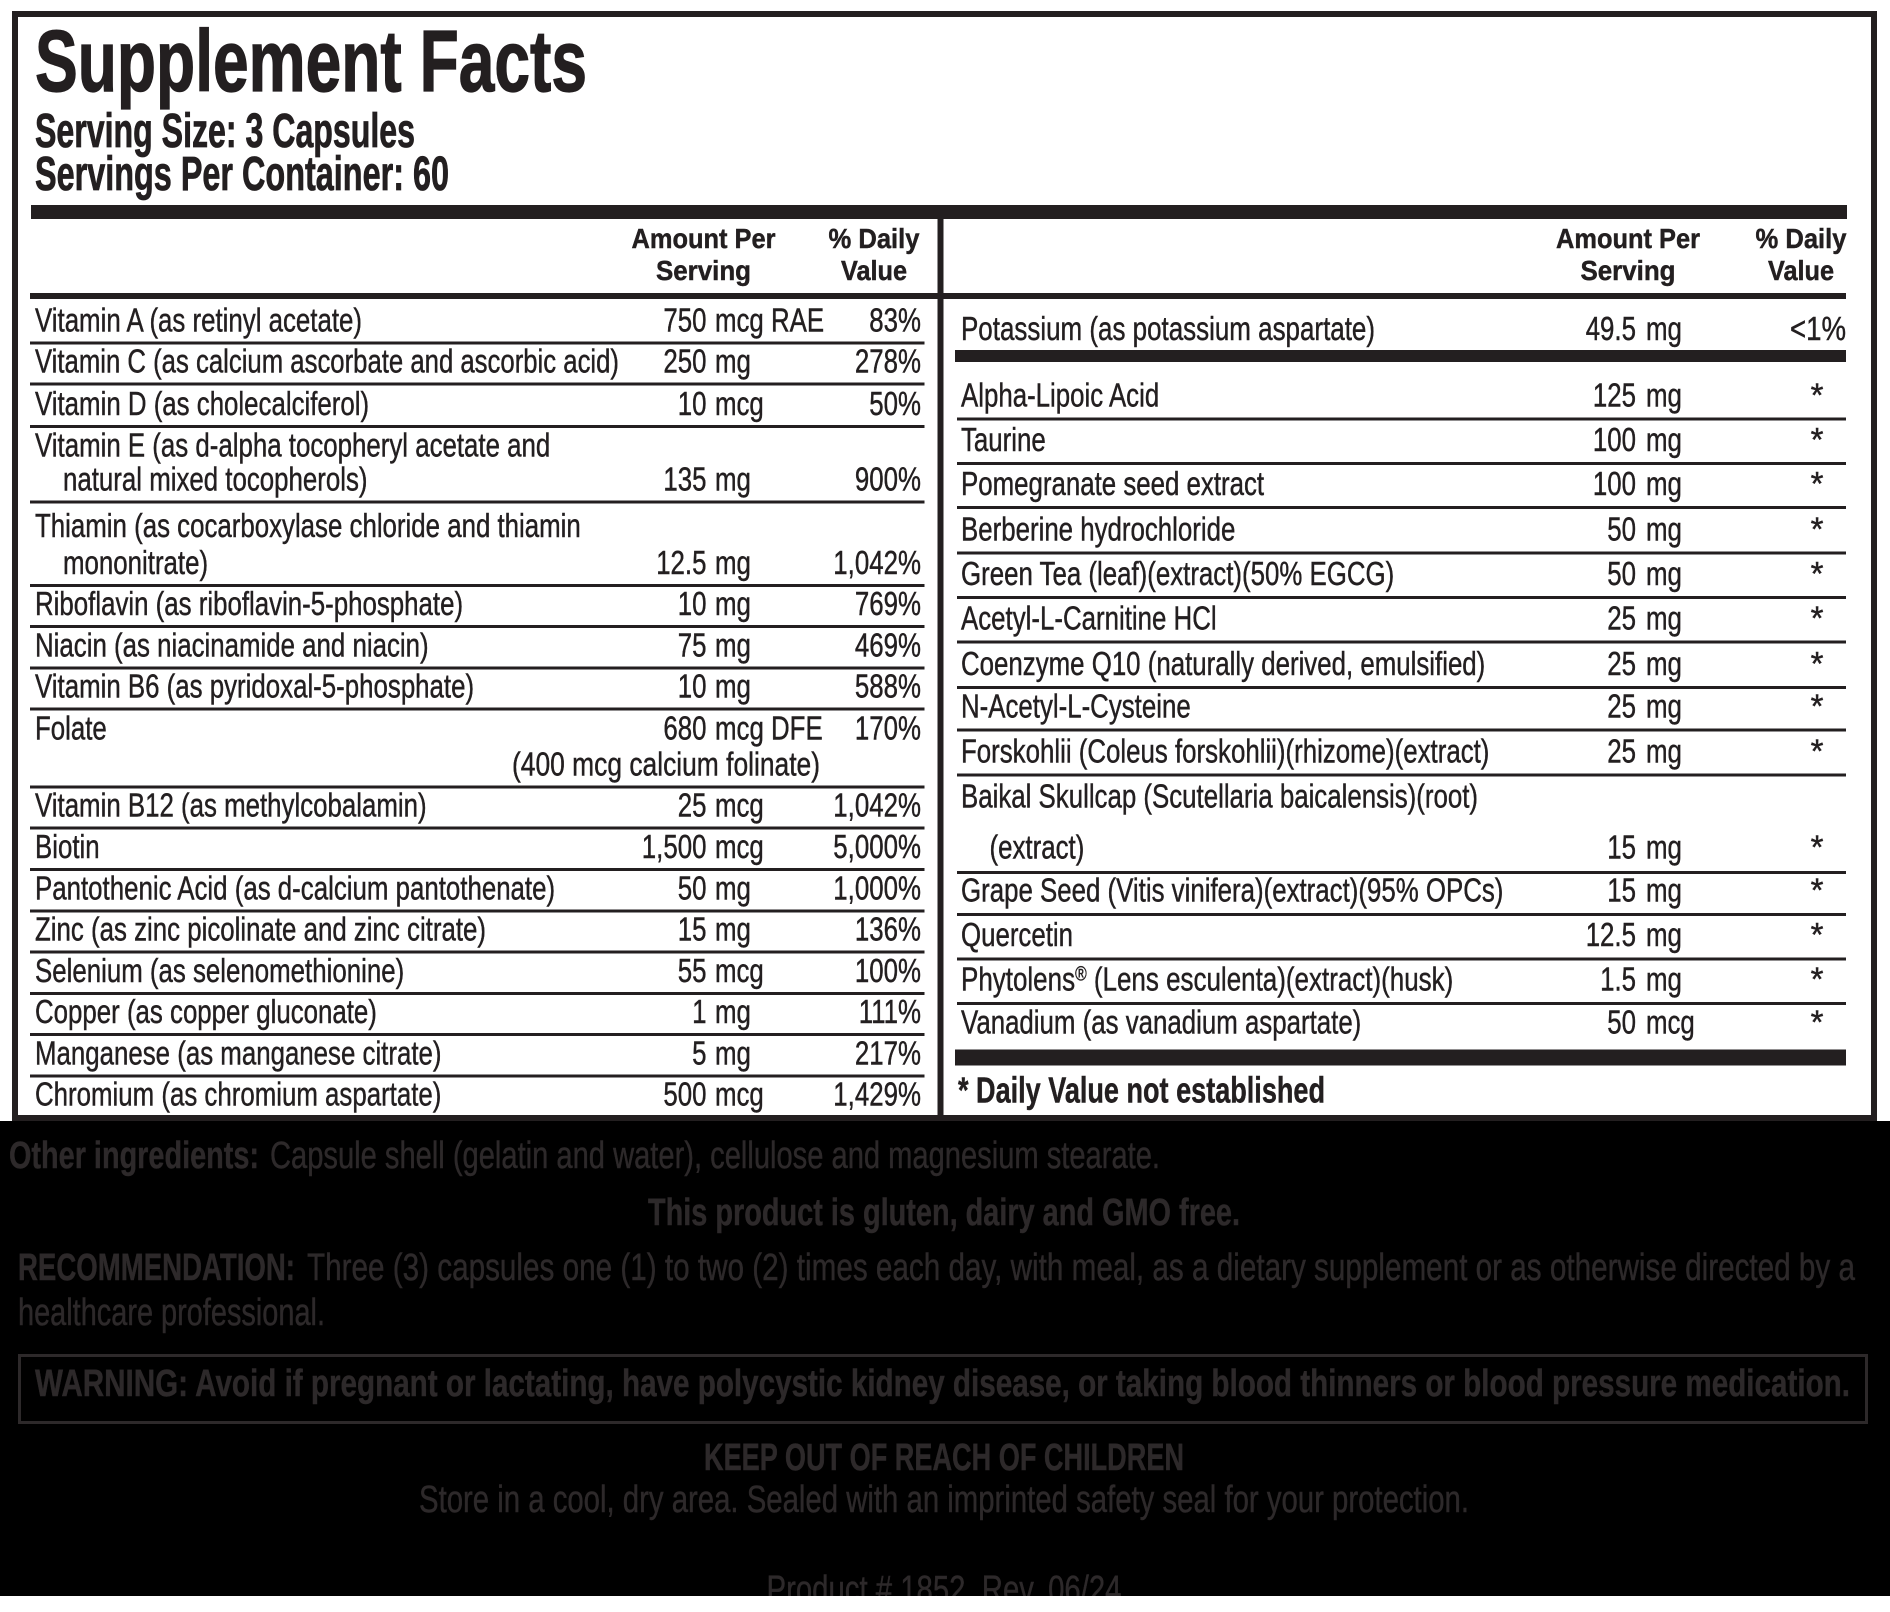 This screenshot has width=1890, height=1612. What do you see at coordinates (888, 929) in the screenshot?
I see `svg-text: 136%` at bounding box center [888, 929].